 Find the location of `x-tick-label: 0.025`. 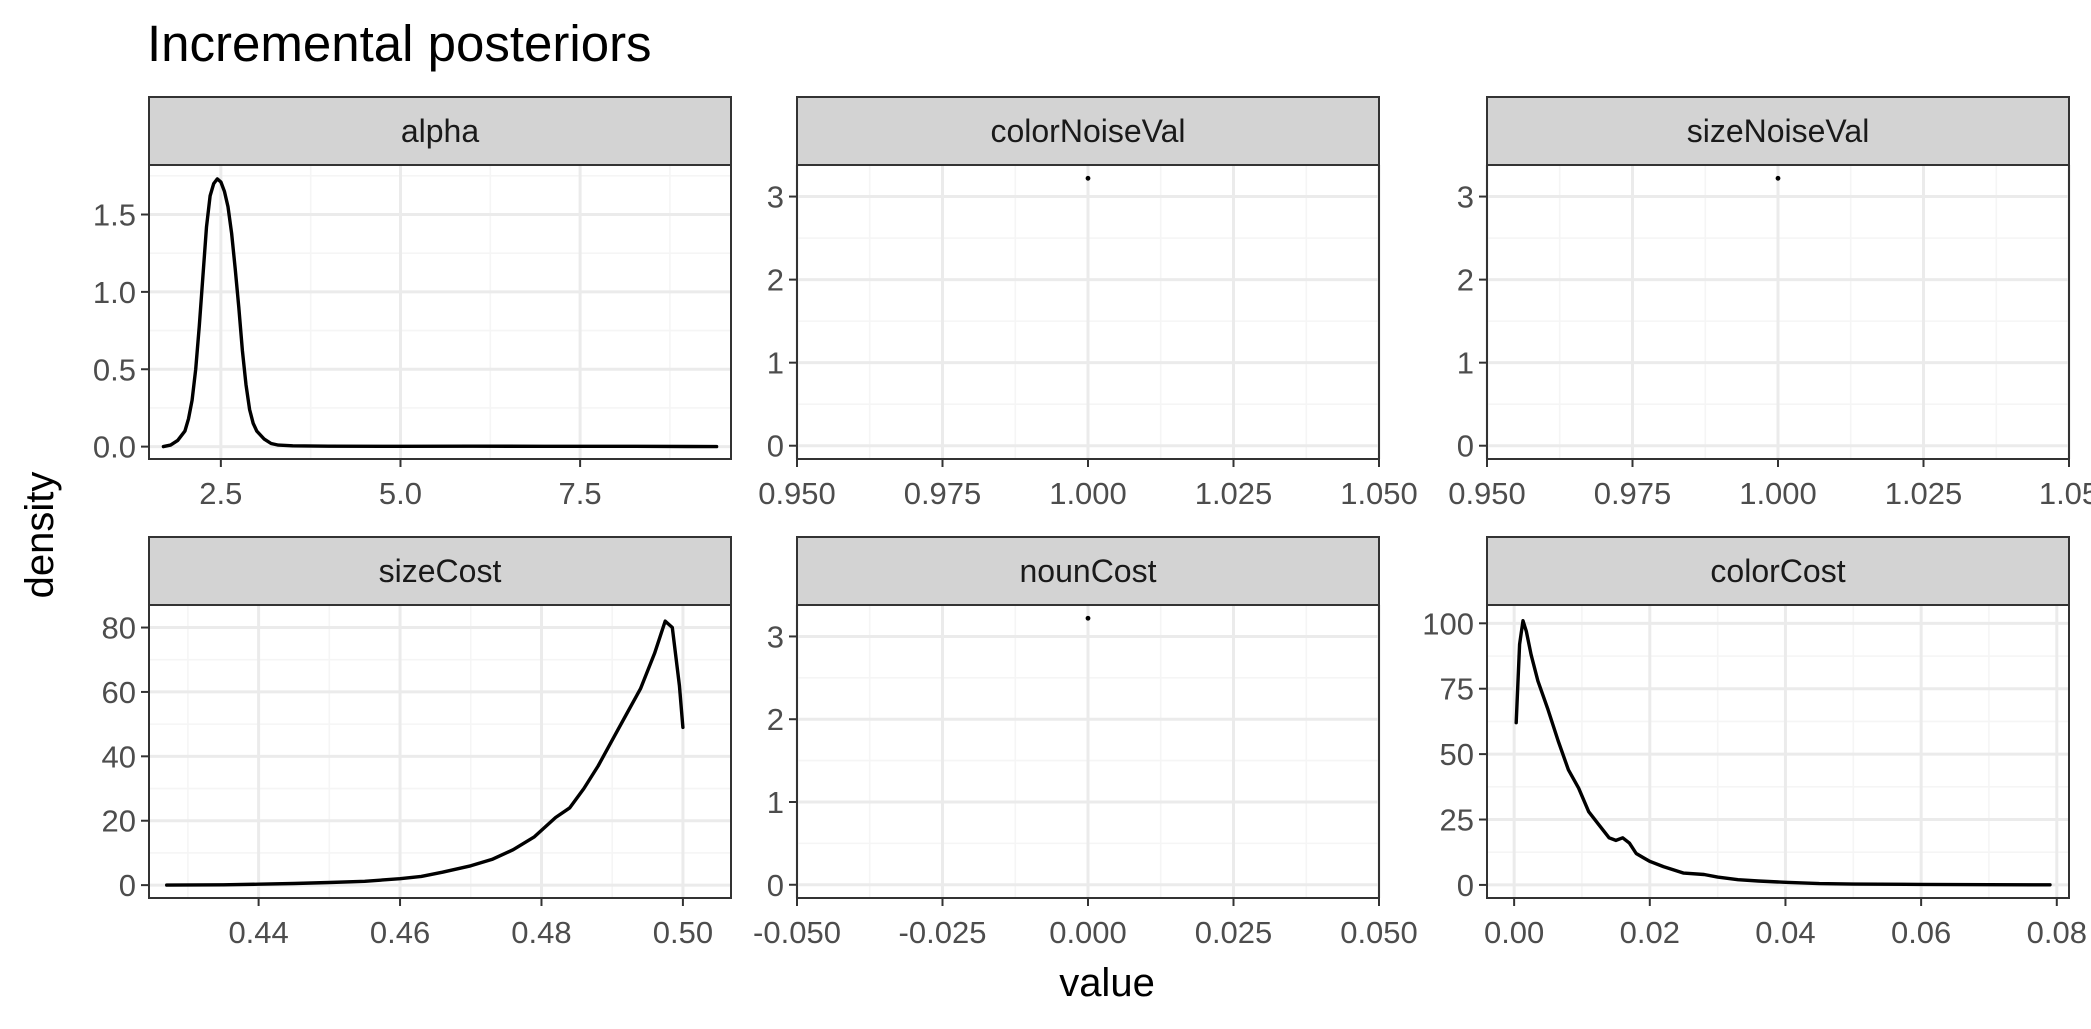

x-tick-label: 0.025 is located at coordinates (1234, 932).